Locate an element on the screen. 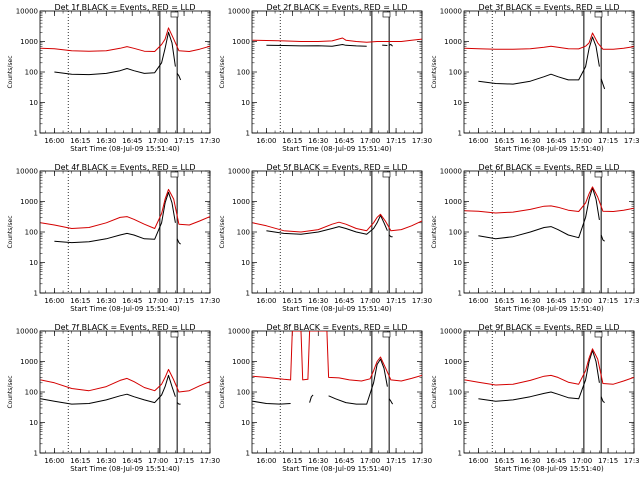  chart-title: Det 8f BLACK = Events, RED = LLD is located at coordinates (336, 327).